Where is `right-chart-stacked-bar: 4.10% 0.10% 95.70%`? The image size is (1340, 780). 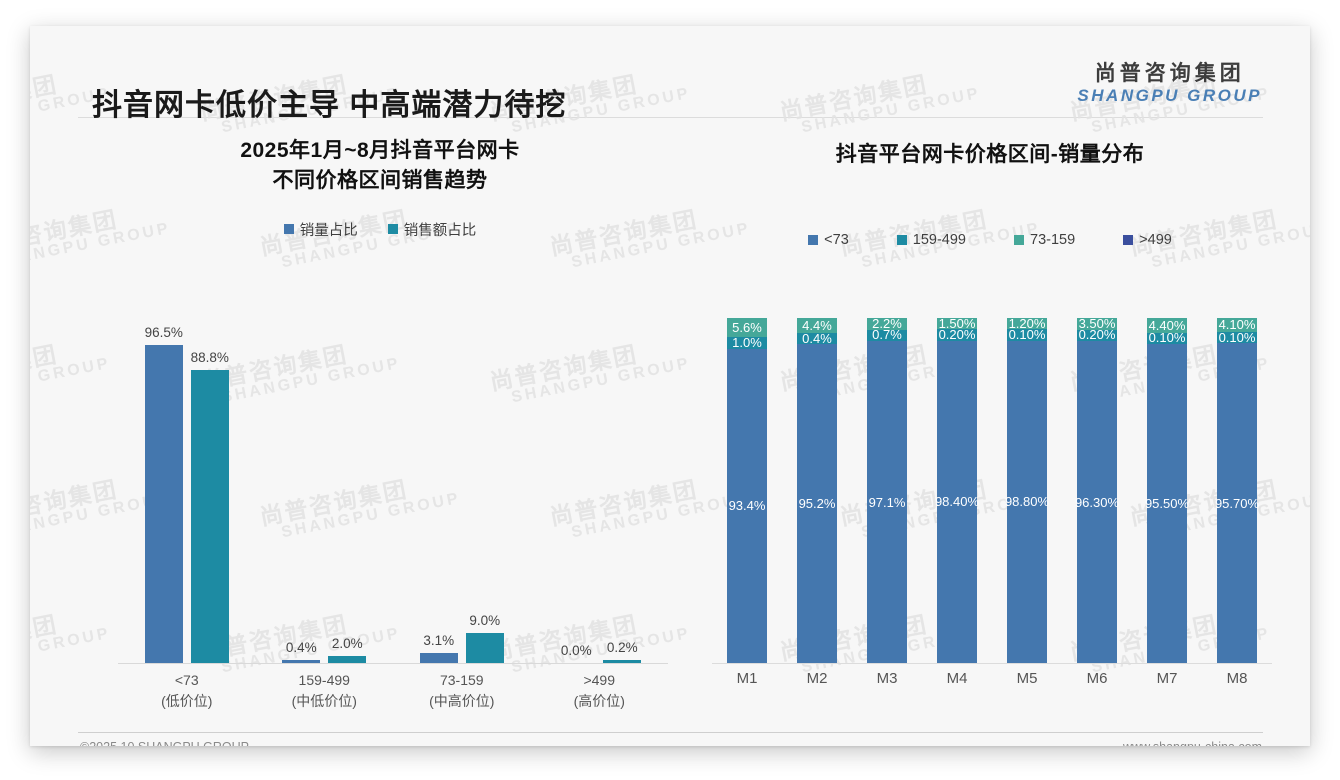 right-chart-stacked-bar: 4.10% 0.10% 95.70% is located at coordinates (1237, 490).